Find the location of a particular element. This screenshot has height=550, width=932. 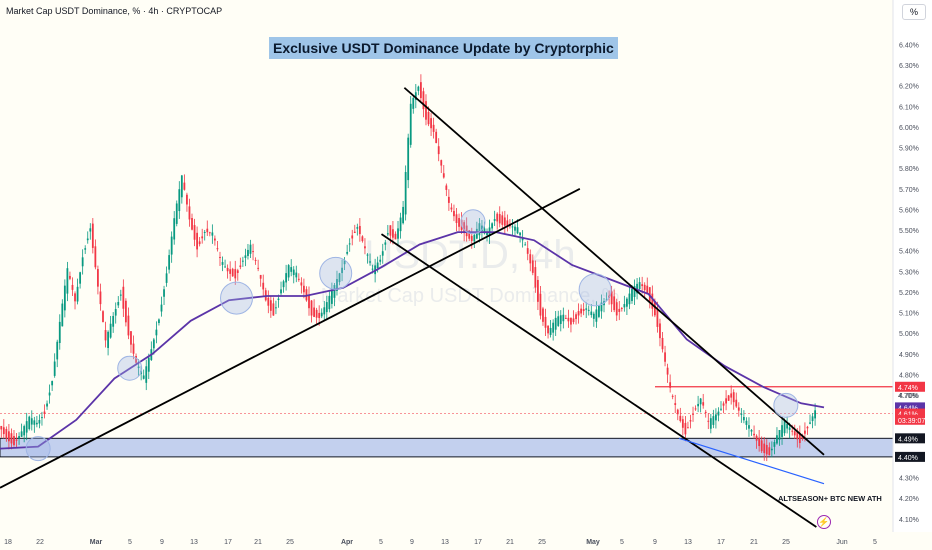

x-tick-label: 13 is located at coordinates (194, 542).